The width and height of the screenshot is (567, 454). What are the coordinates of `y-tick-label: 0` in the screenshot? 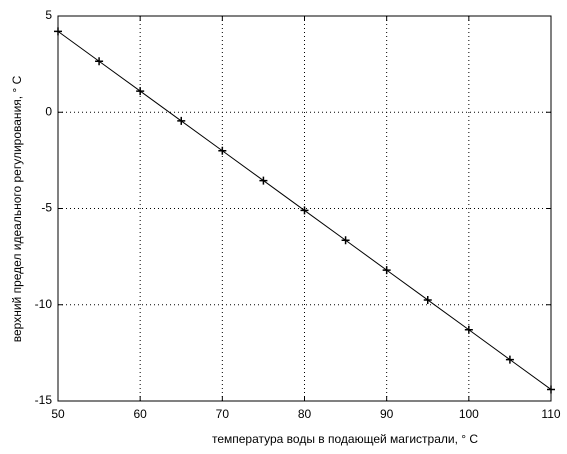 It's located at (48, 111).